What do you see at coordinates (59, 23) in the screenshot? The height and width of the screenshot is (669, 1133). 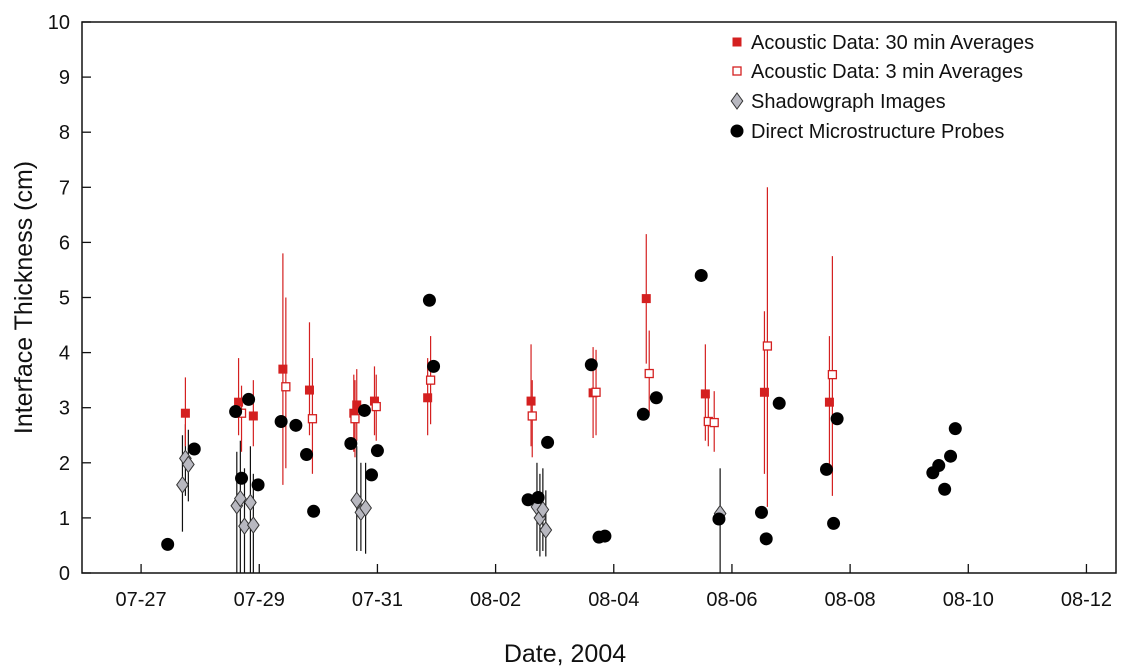 I see `y-tick-label-10: 10` at bounding box center [59, 23].